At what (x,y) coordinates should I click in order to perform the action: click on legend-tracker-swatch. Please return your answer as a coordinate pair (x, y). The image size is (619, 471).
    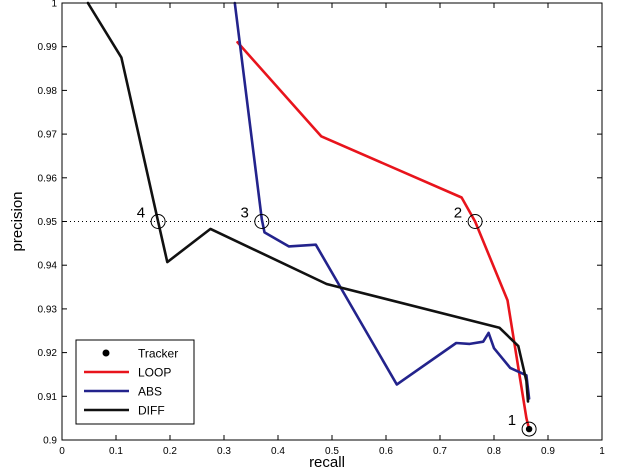
    Looking at the image, I should click on (106, 353).